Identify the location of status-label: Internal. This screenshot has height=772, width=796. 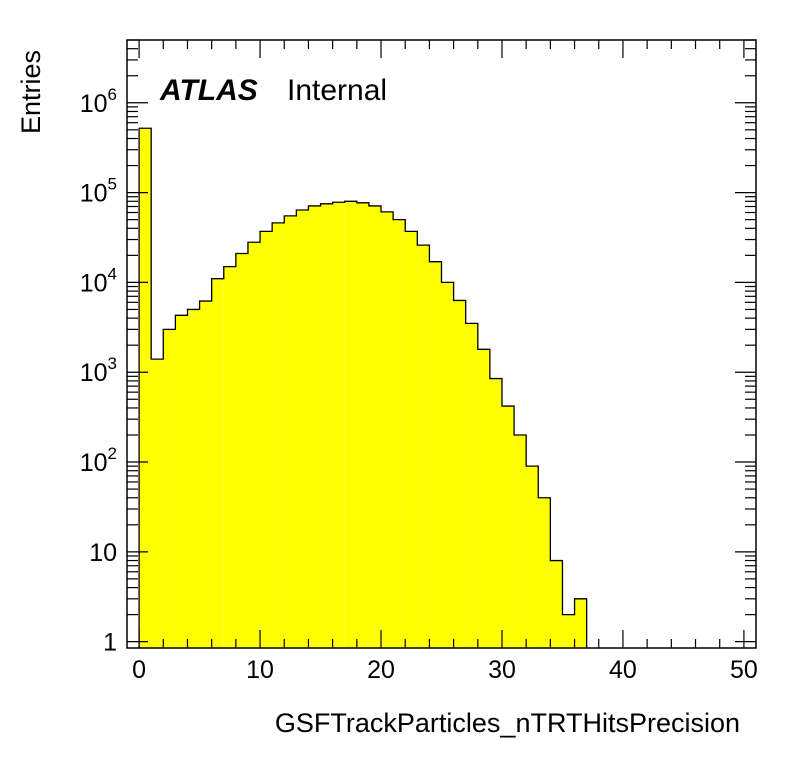
(337, 90).